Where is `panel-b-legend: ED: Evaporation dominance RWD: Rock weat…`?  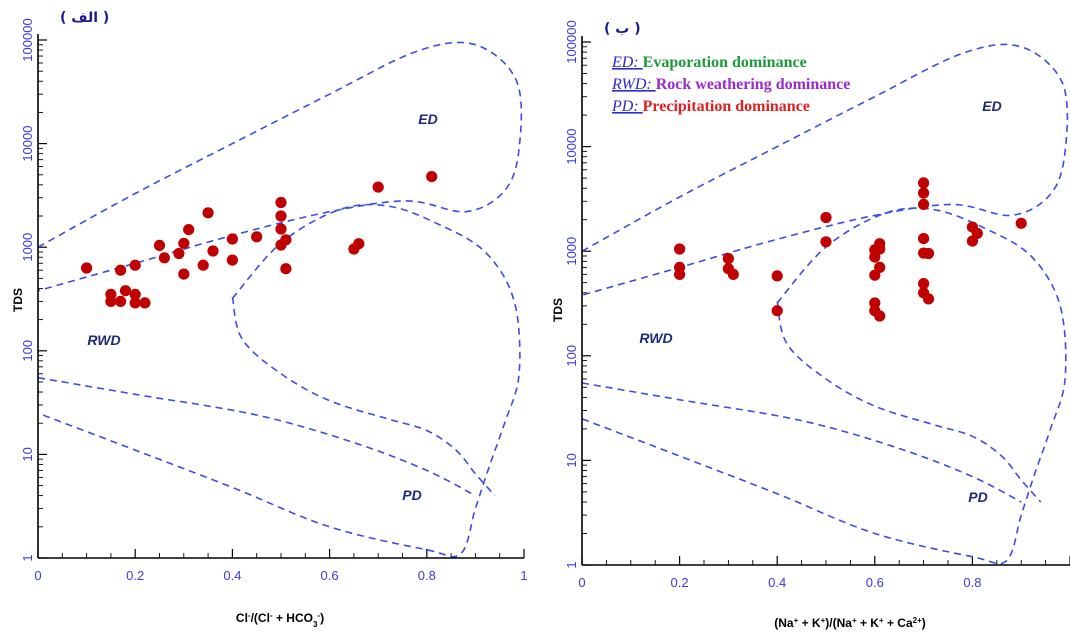
panel-b-legend: ED: Evaporation dominance RWD: Rock weat… is located at coordinates (730, 84).